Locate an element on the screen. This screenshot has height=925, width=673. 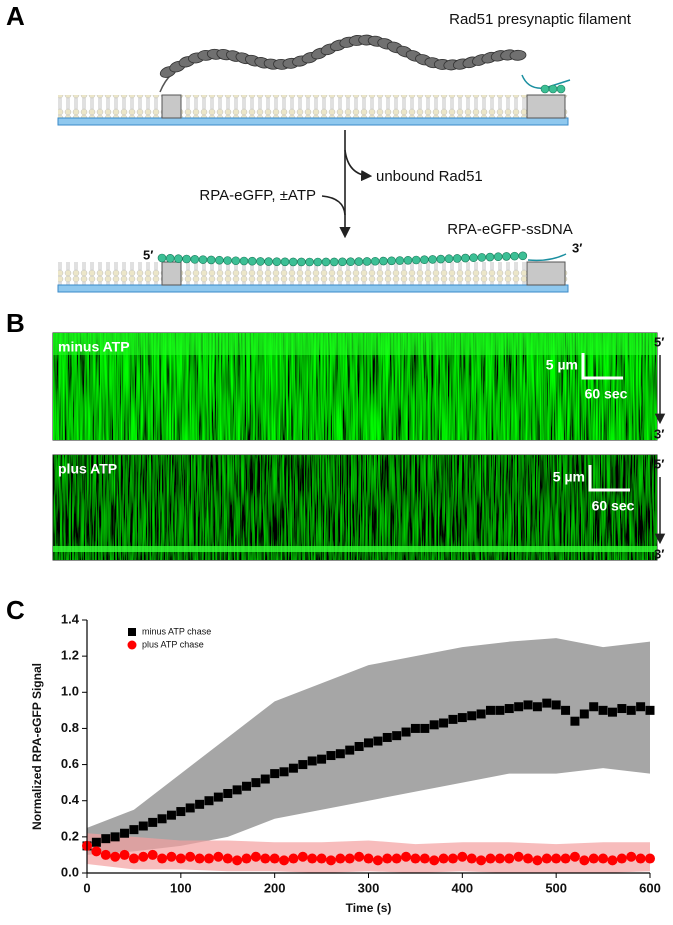
legend-marker is located at coordinates (132, 632).